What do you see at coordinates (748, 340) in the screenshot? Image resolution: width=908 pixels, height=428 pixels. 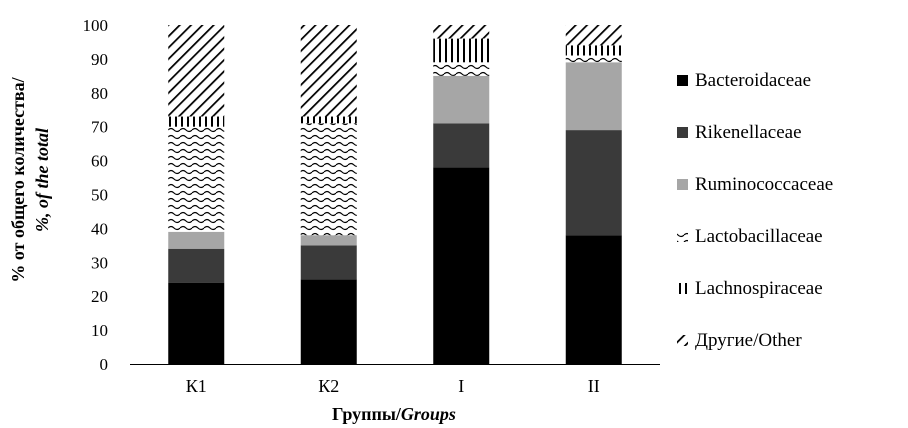 I see `legend-label: Другие/Other` at bounding box center [748, 340].